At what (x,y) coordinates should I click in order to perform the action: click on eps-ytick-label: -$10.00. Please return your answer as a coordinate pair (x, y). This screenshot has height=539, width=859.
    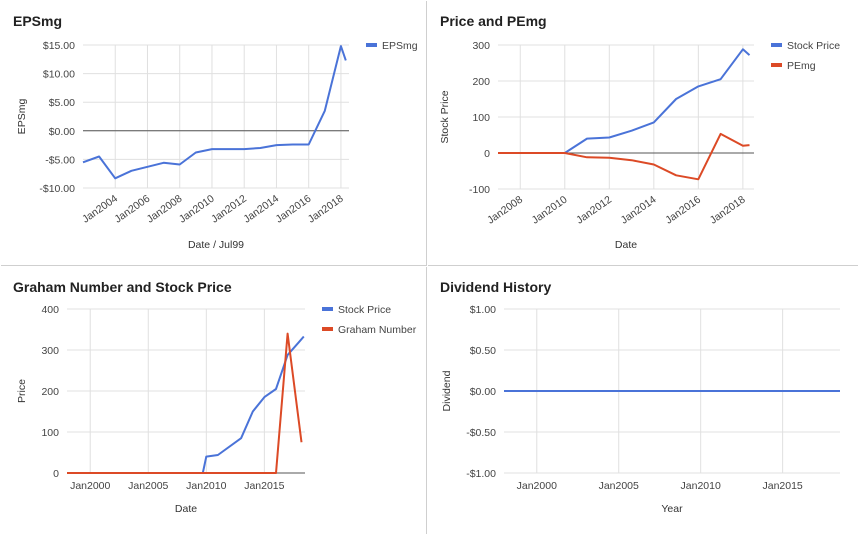
    Looking at the image, I should click on (57, 189).